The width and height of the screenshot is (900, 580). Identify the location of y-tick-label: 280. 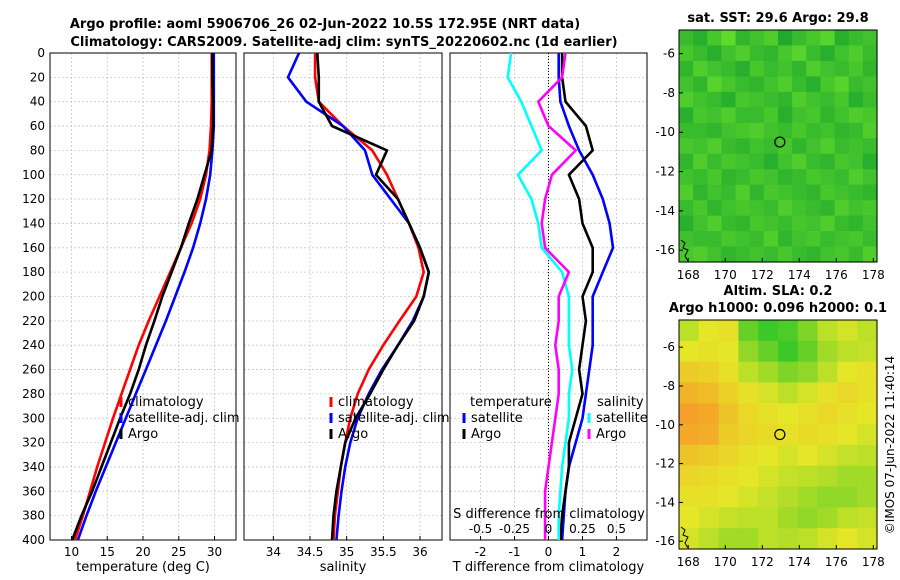
(33, 394).